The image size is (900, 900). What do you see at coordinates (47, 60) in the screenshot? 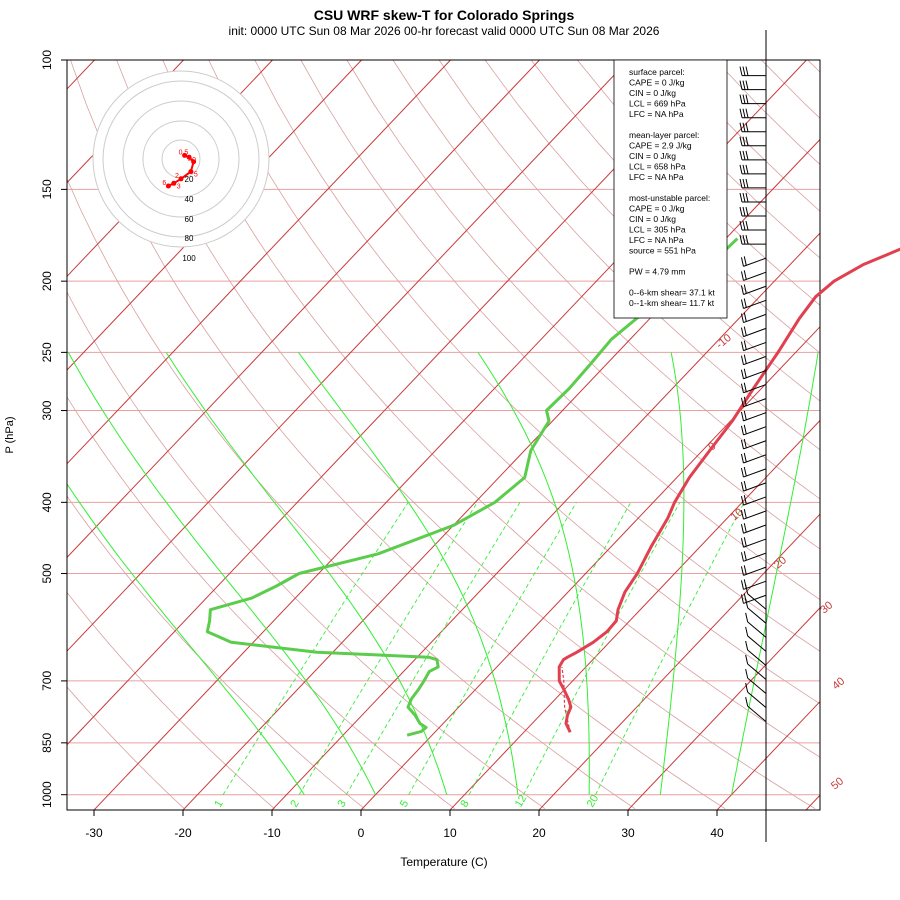
I see `y-tick-label: 100` at bounding box center [47, 60].